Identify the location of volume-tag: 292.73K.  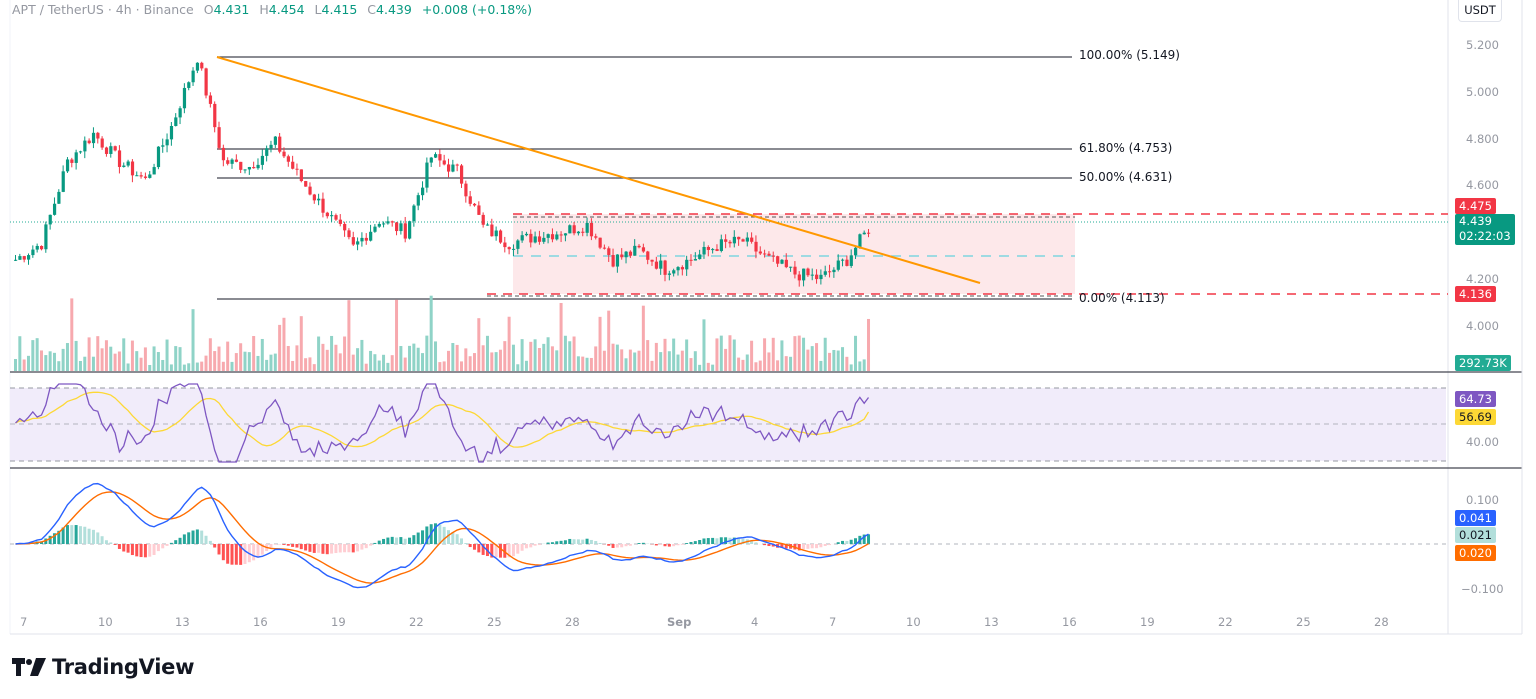
(1483, 363).